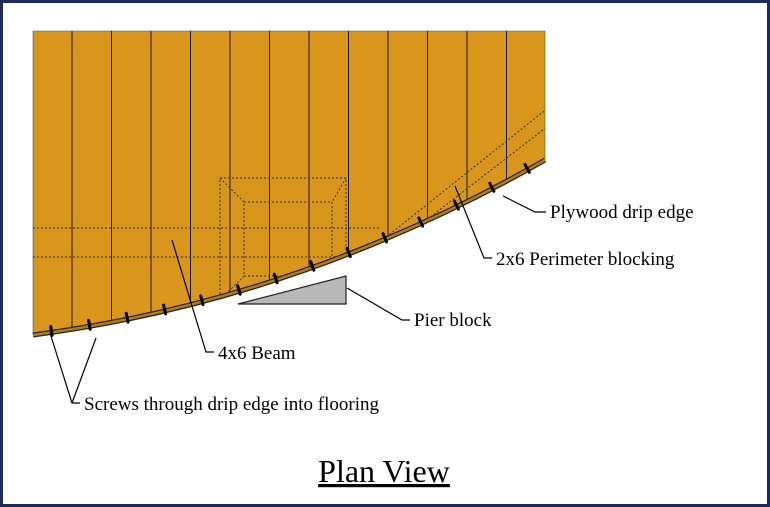 The image size is (770, 507). I want to click on pier-block, so click(292, 290).